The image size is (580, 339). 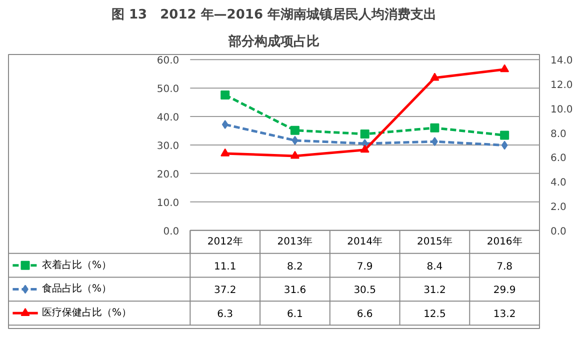 I want to click on legend-label: 衣着占比（%）, so click(x=77, y=264).